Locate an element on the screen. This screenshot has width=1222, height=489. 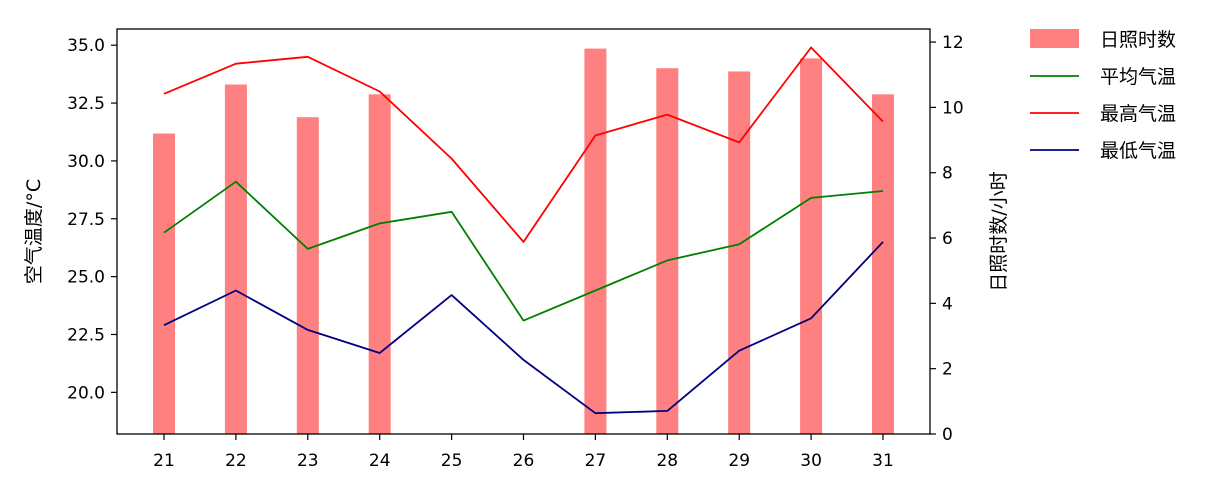
y-tick-label: 20.0 is located at coordinates (86, 393).